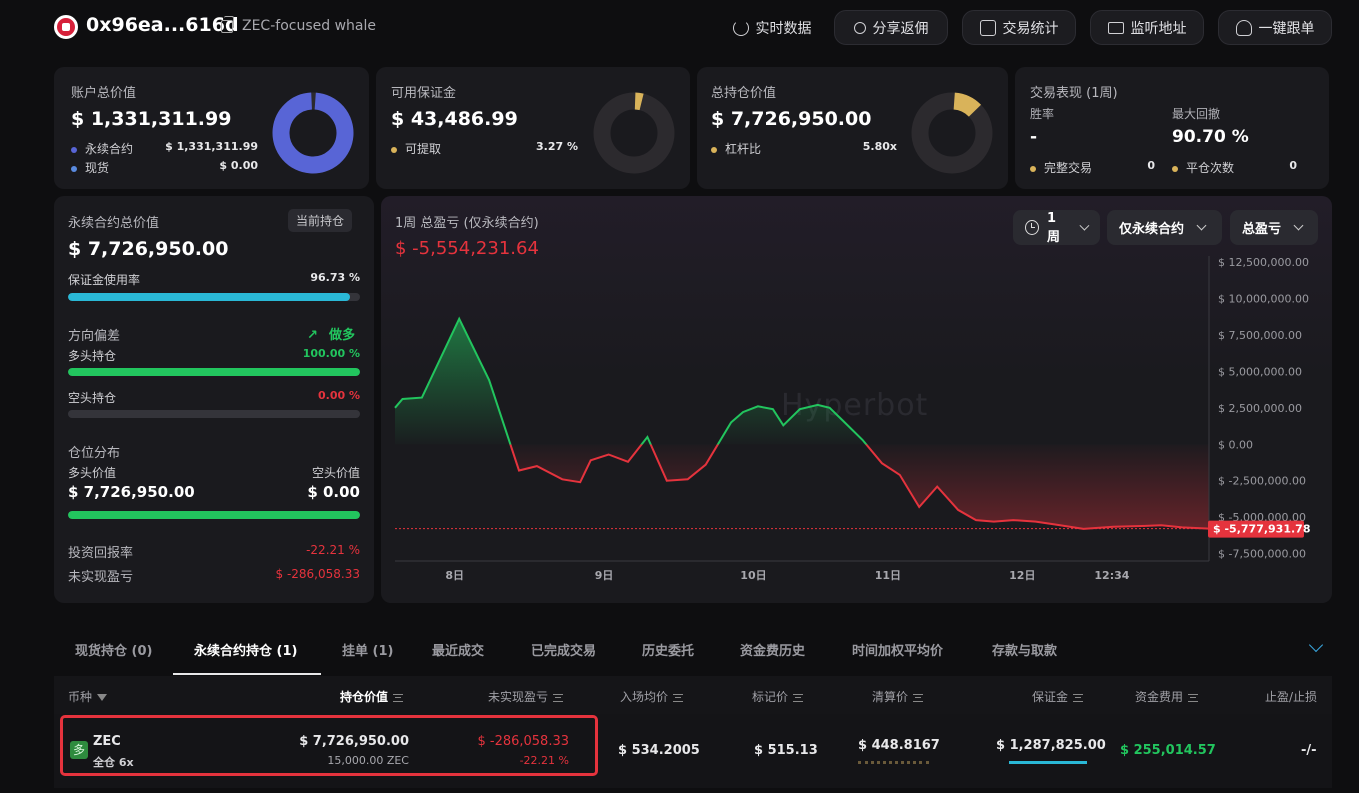 The width and height of the screenshot is (1359, 793). I want to click on row-liq-price: $ 448.8167, so click(899, 745).